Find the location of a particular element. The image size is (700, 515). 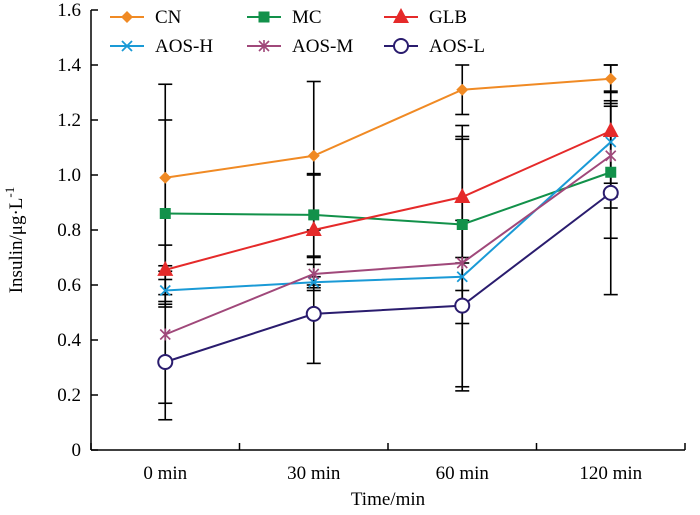

legend-marker-cn is located at coordinates (127, 17).